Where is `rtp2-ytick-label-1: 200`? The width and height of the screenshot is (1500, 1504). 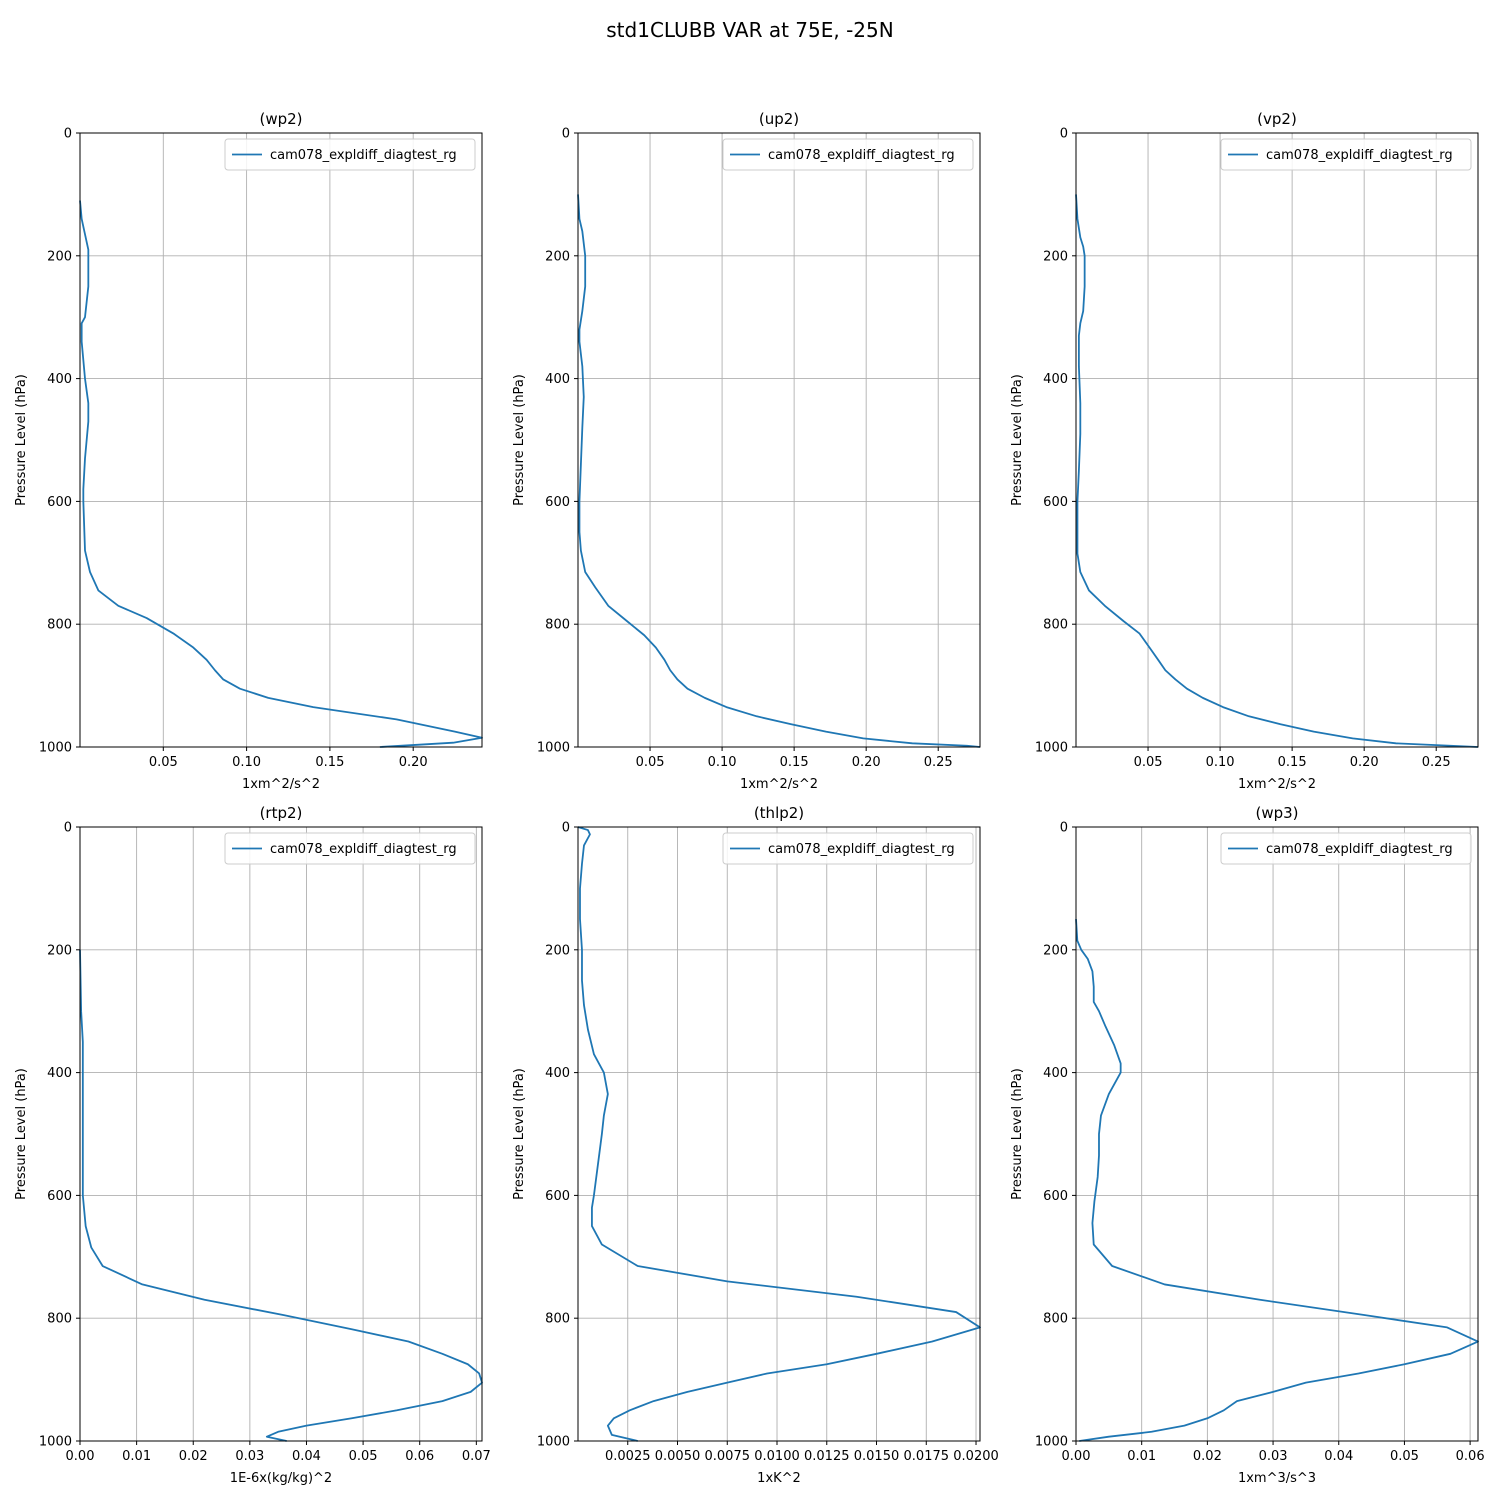 rtp2-ytick-label-1: 200 is located at coordinates (59, 950).